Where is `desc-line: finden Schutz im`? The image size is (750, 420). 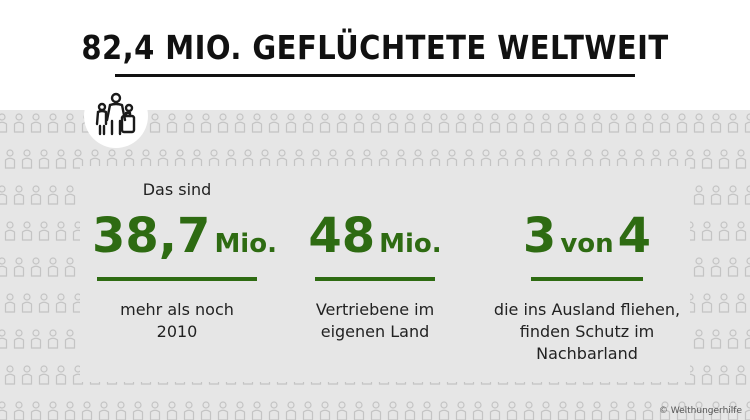
desc-line: finden Schutz im is located at coordinates (587, 331).